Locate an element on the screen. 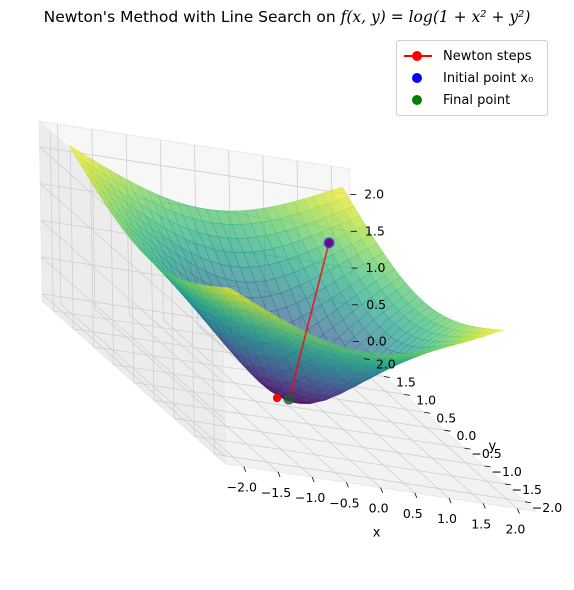 This screenshot has height=590, width=574. legend-item-initial-point: Initial point x₀ is located at coordinates (465, 78).